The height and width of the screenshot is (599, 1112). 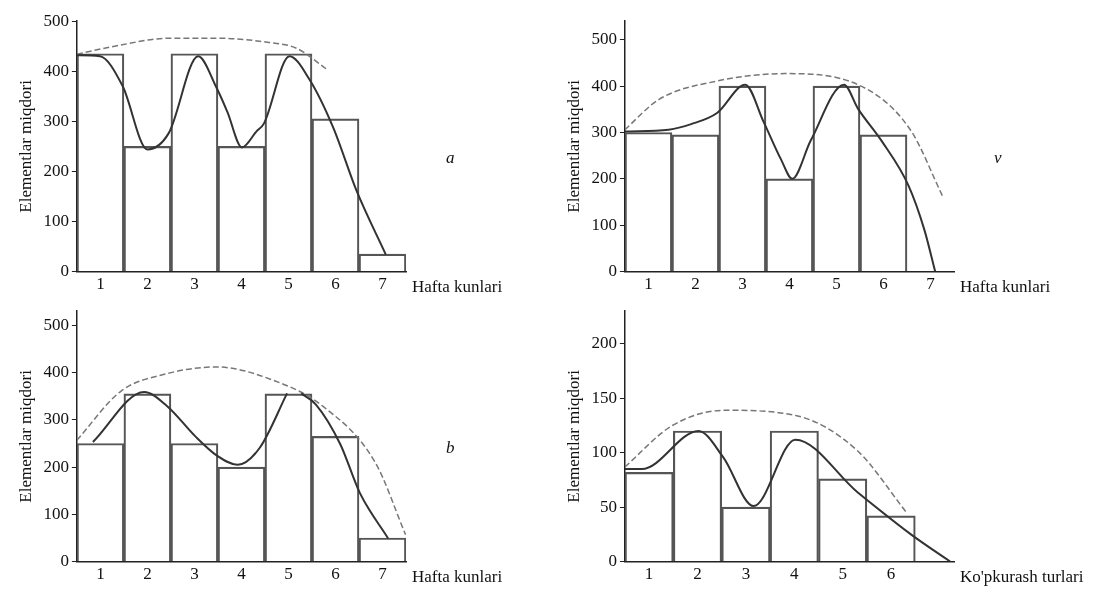 I want to click on text: v, so click(x=998, y=158).